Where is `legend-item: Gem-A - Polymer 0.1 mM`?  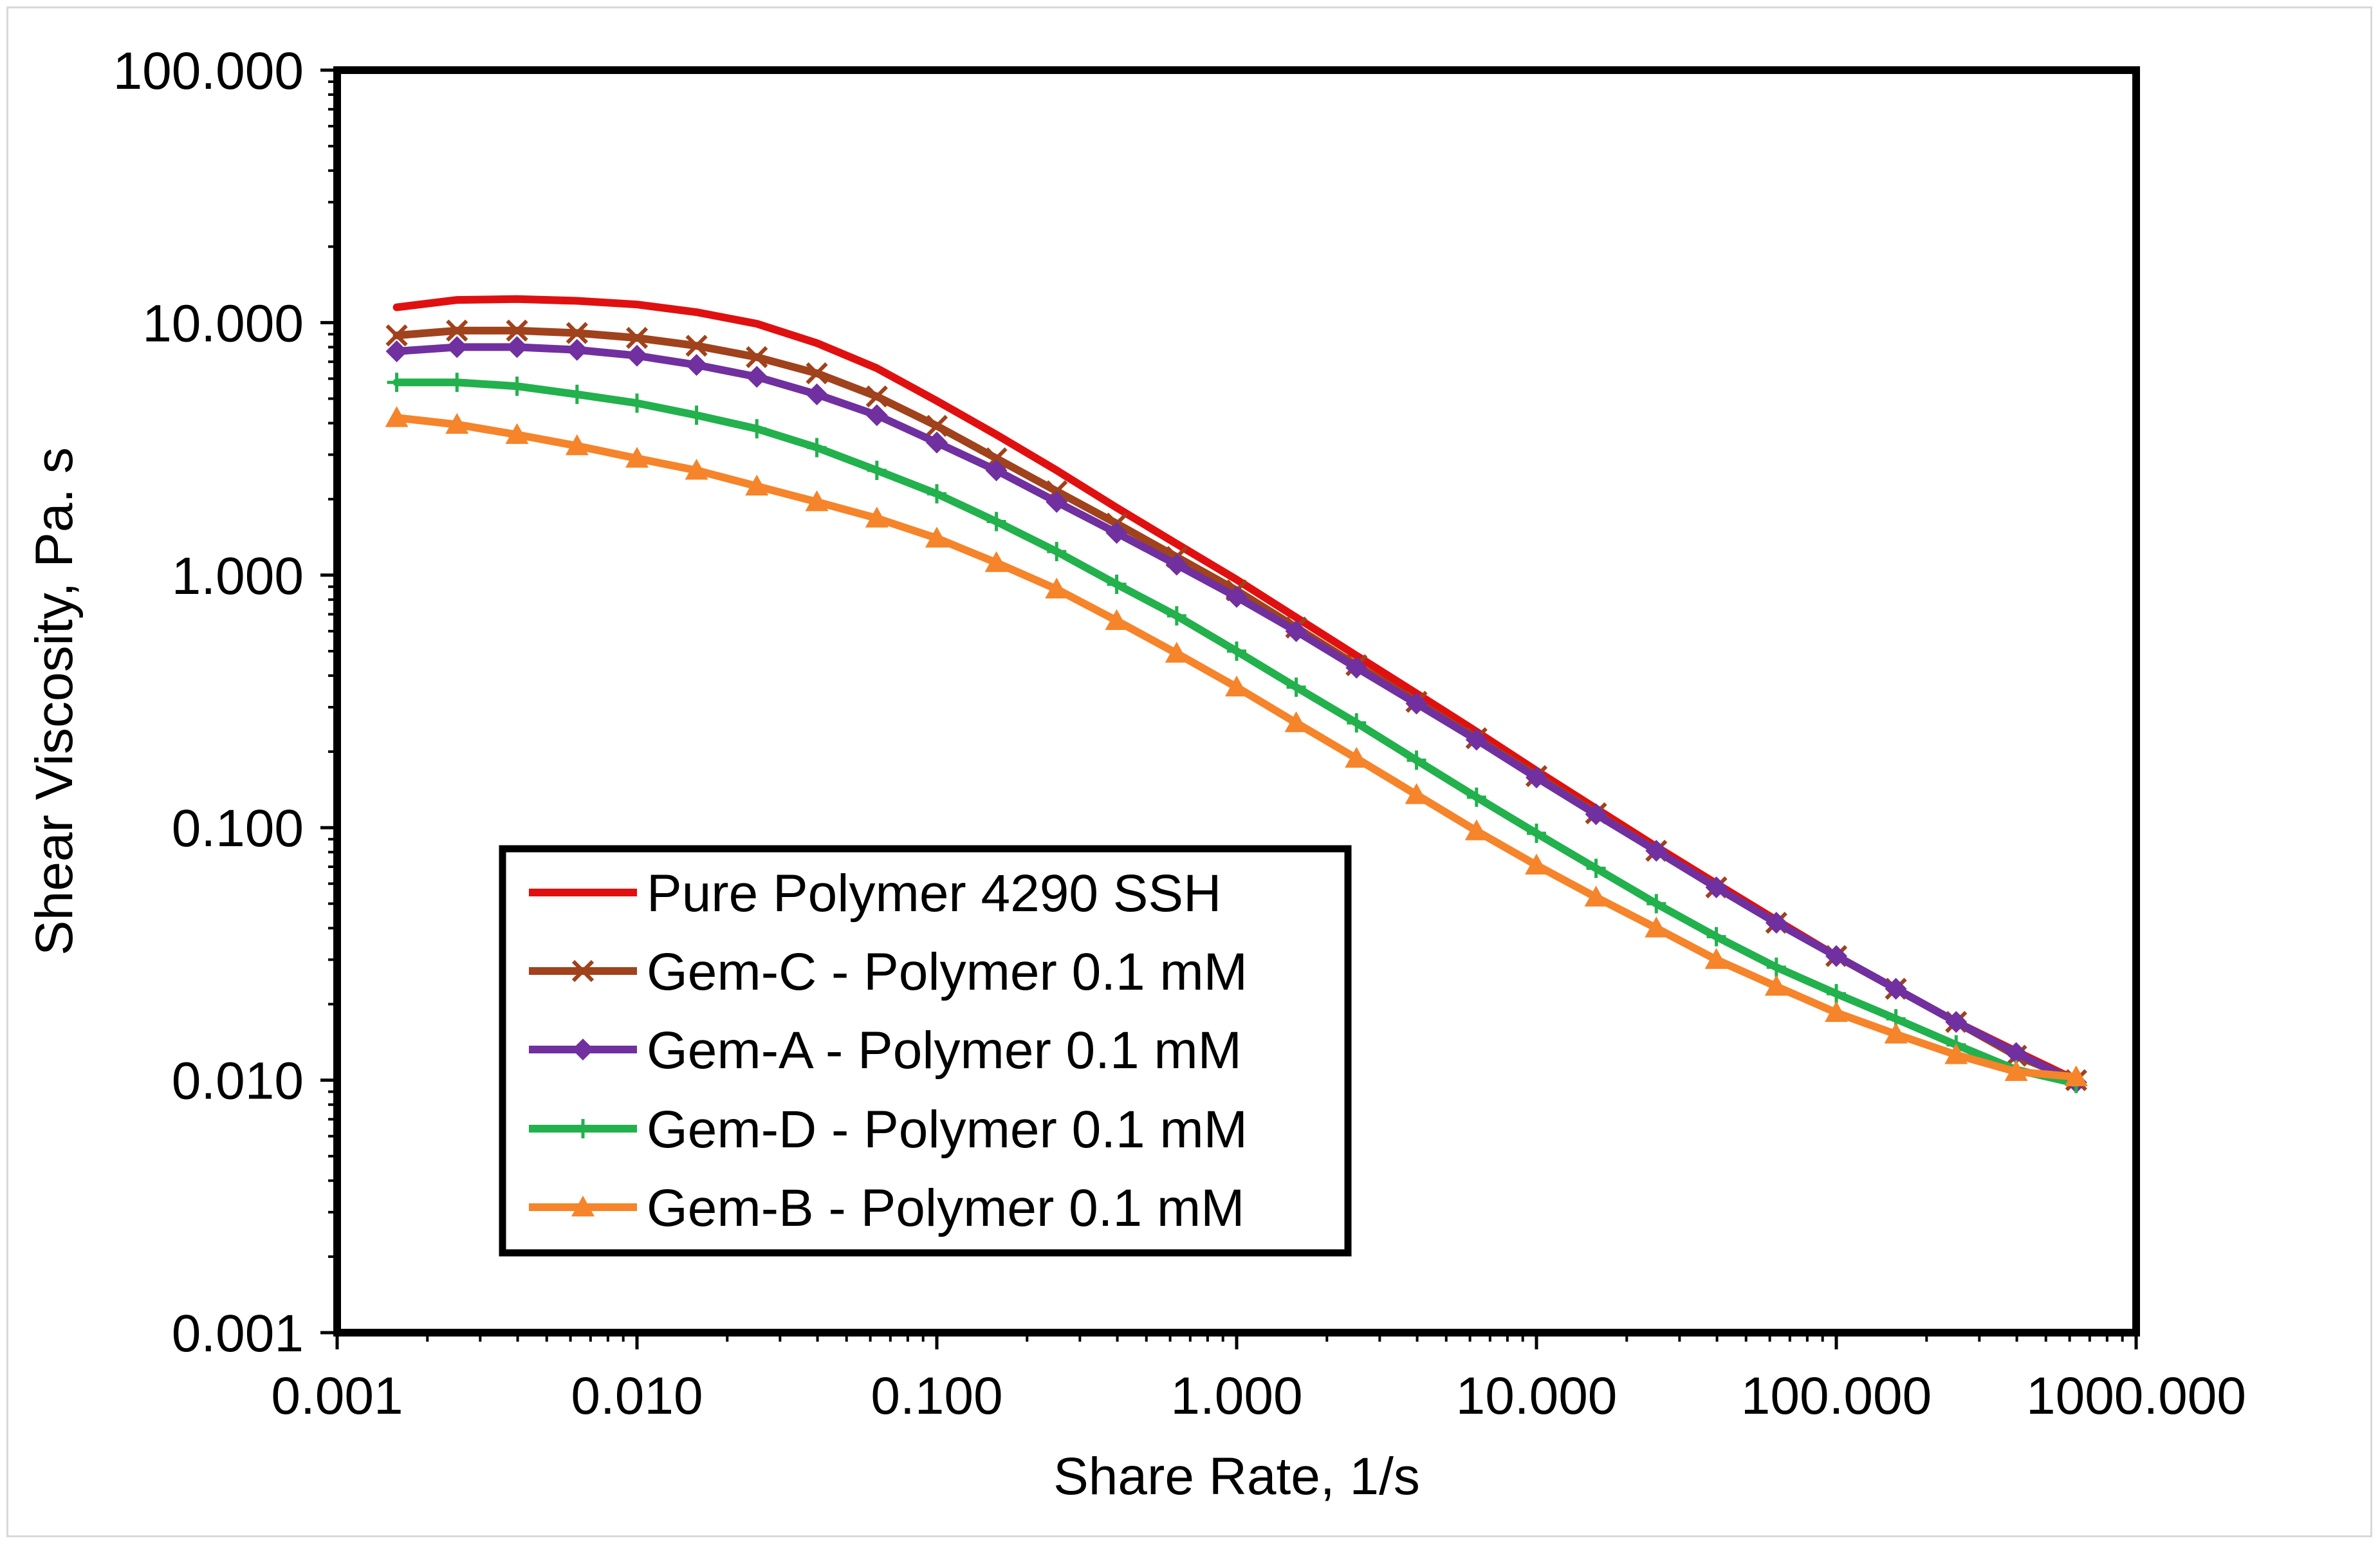
legend-item: Gem-A - Polymer 0.1 mM is located at coordinates (885, 1050).